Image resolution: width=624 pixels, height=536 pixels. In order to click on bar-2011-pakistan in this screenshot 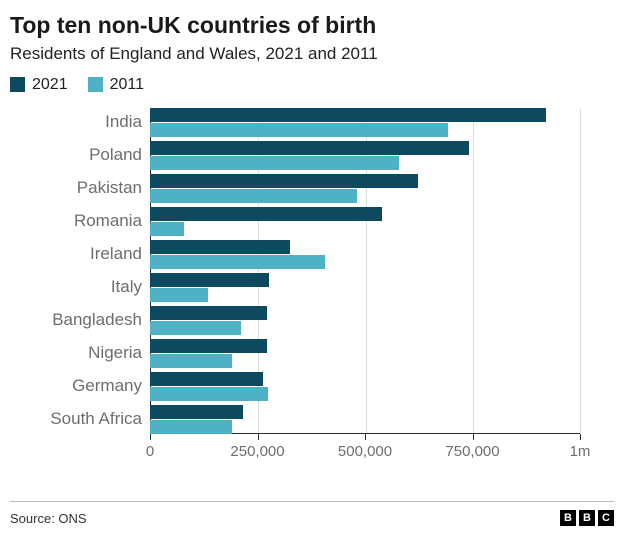, I will do `click(254, 195)`.